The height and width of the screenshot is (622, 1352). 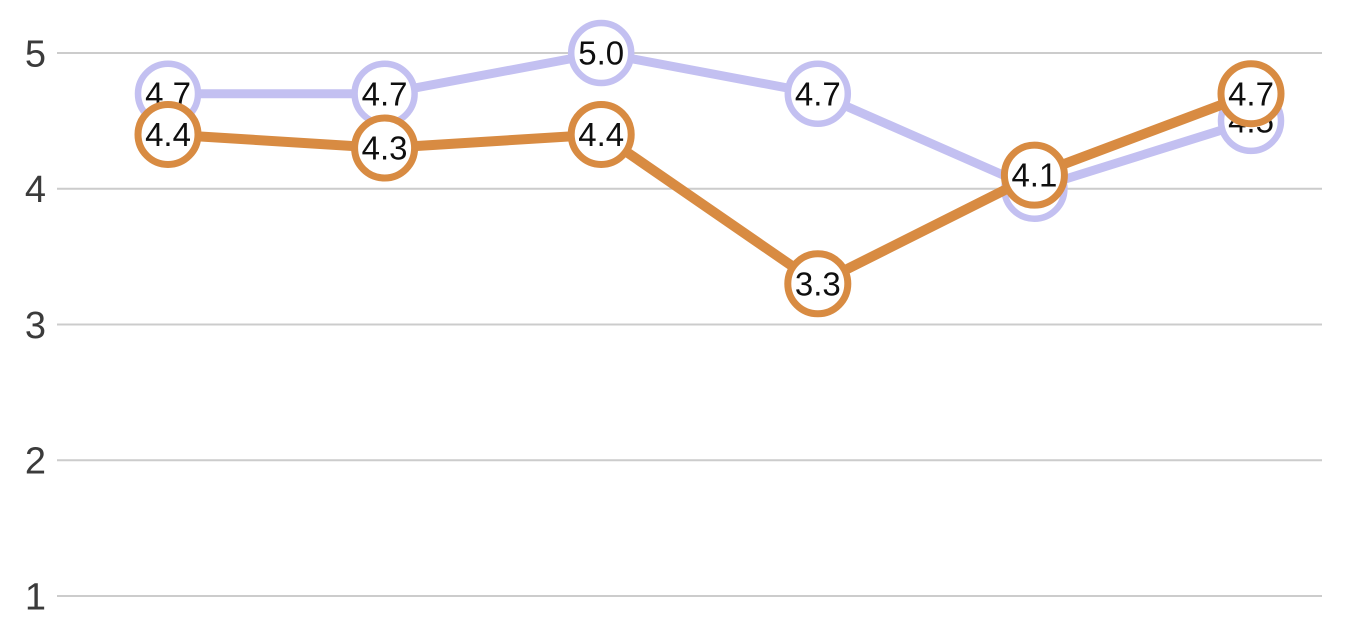 I want to click on data-point-label: 5.0, so click(x=601, y=53).